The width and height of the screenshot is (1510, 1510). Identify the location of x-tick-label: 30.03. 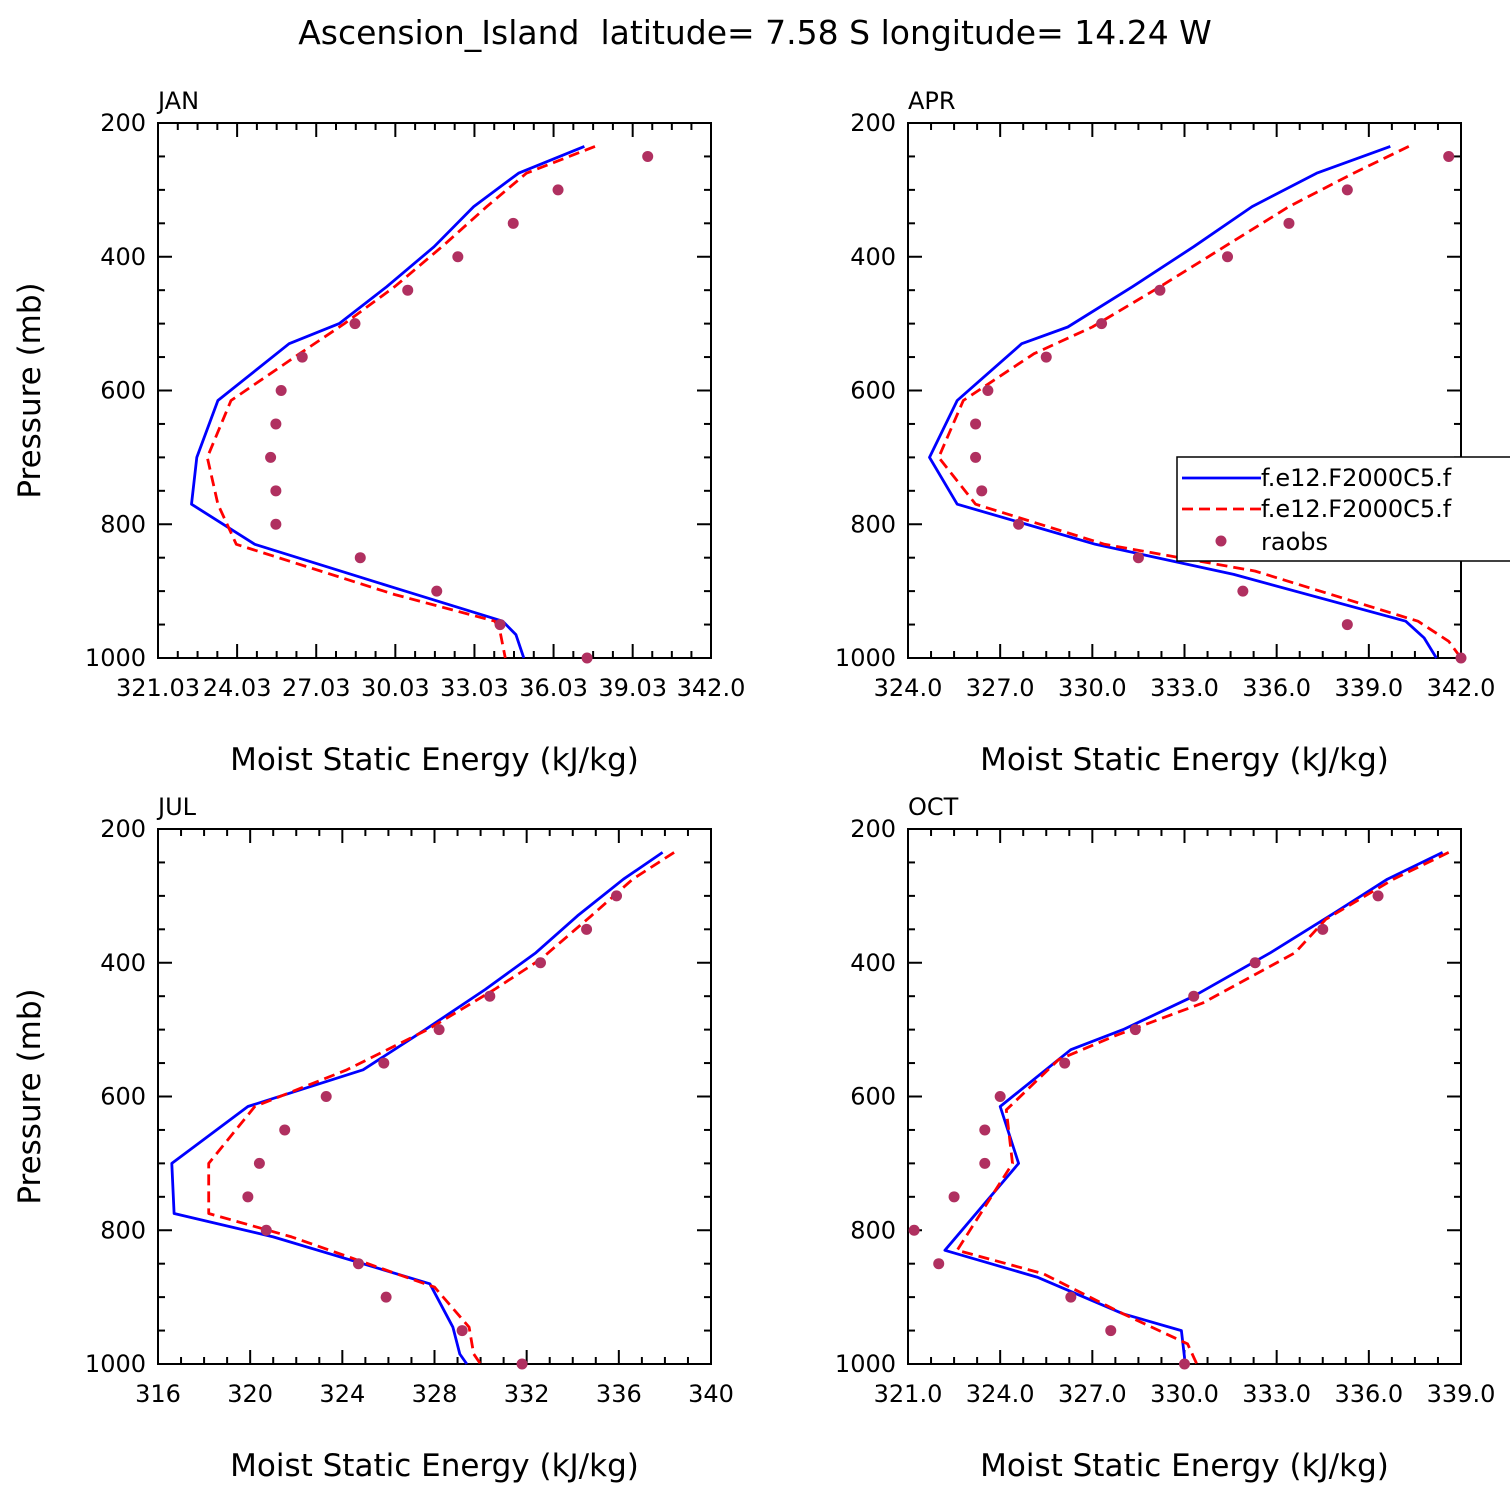
(395, 688).